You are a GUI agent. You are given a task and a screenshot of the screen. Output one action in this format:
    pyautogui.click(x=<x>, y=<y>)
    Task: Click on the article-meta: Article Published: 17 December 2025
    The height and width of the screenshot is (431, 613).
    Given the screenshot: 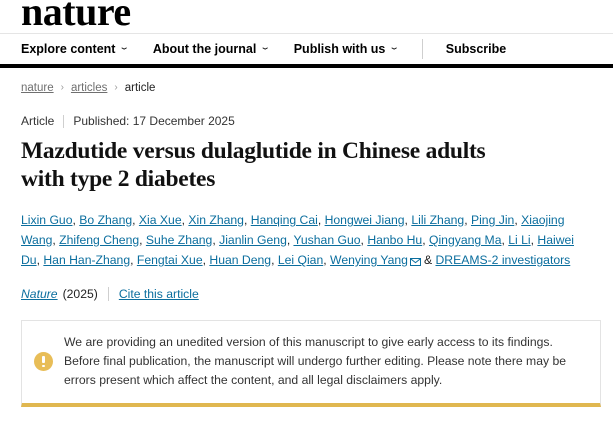 What is the action you would take?
    pyautogui.click(x=309, y=121)
    